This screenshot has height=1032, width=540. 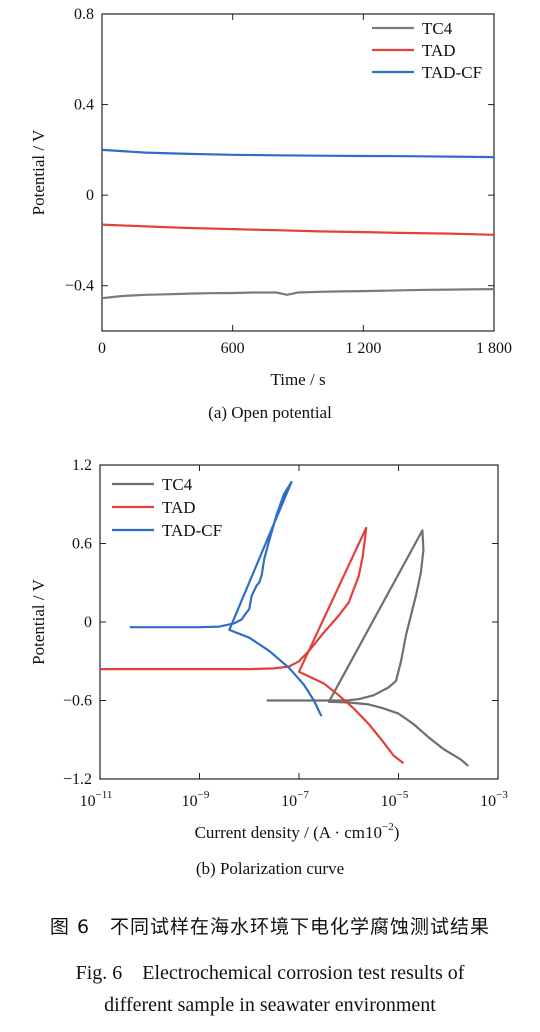 I want to click on x-tick-label: 10⁻⁷, so click(x=295, y=799).